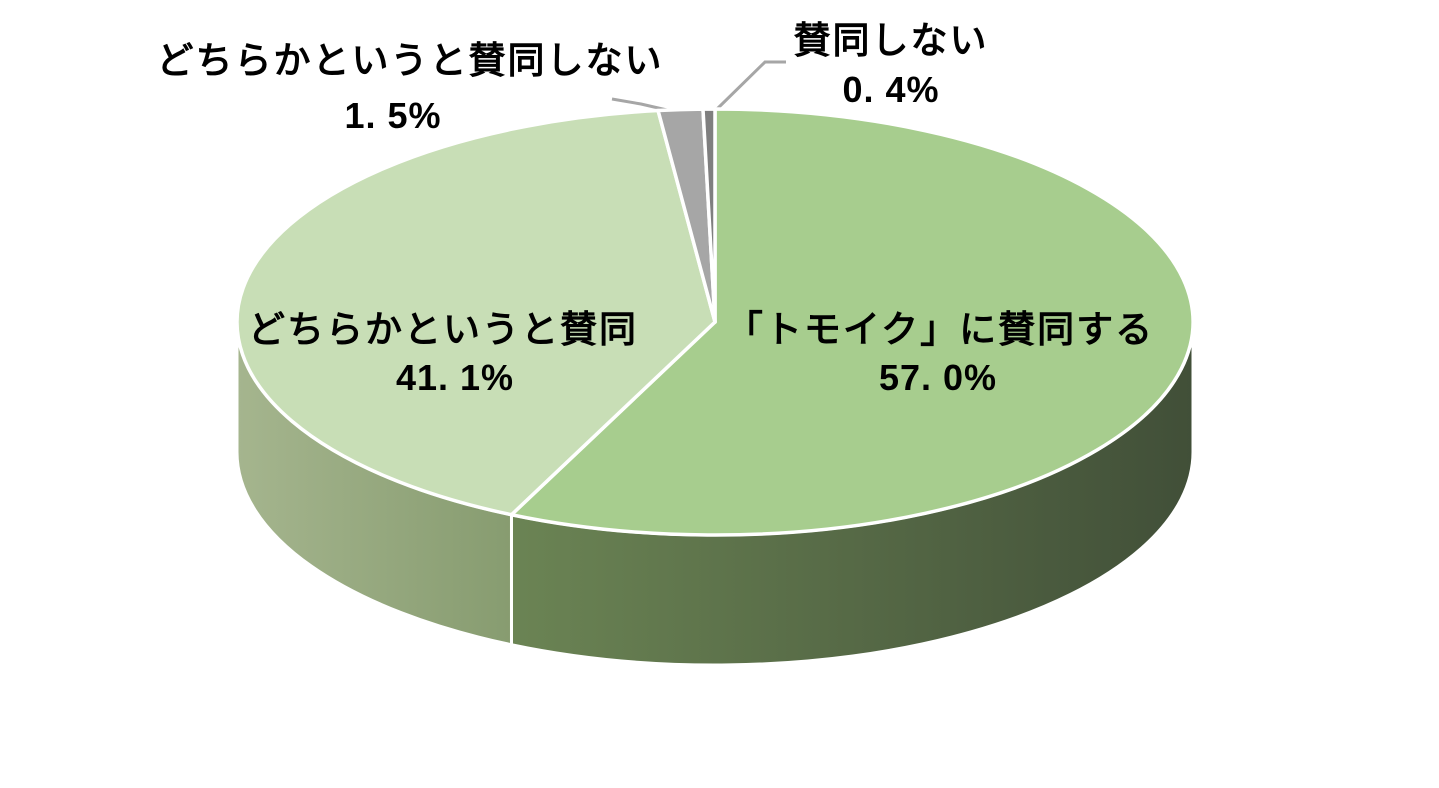 Image resolution: width=1439 pixels, height=788 pixels. I want to click on slice-label-rather-agree: どちらかというと賛同, so click(443, 329).